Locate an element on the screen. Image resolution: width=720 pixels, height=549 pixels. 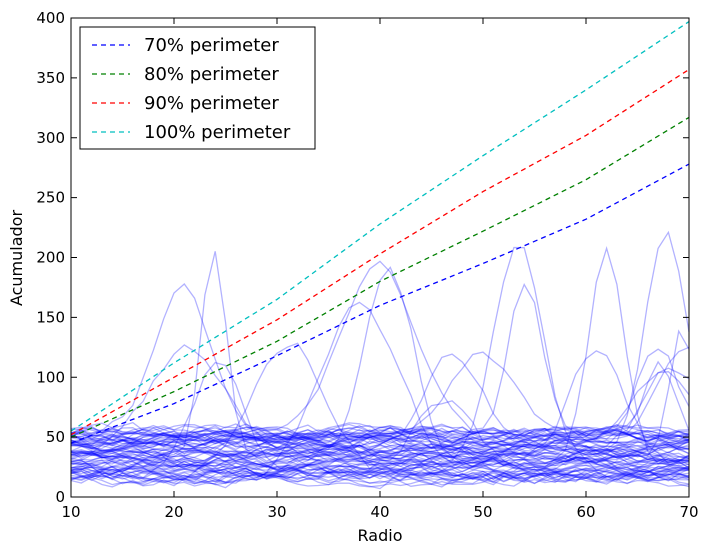
x-tick-label: 60 is located at coordinates (585, 512).